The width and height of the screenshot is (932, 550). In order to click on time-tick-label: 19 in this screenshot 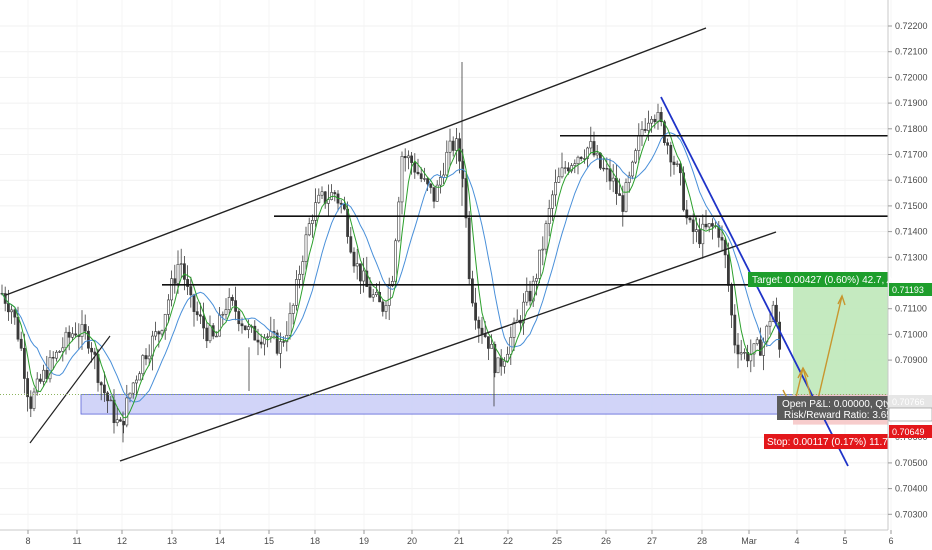, I will do `click(364, 541)`.